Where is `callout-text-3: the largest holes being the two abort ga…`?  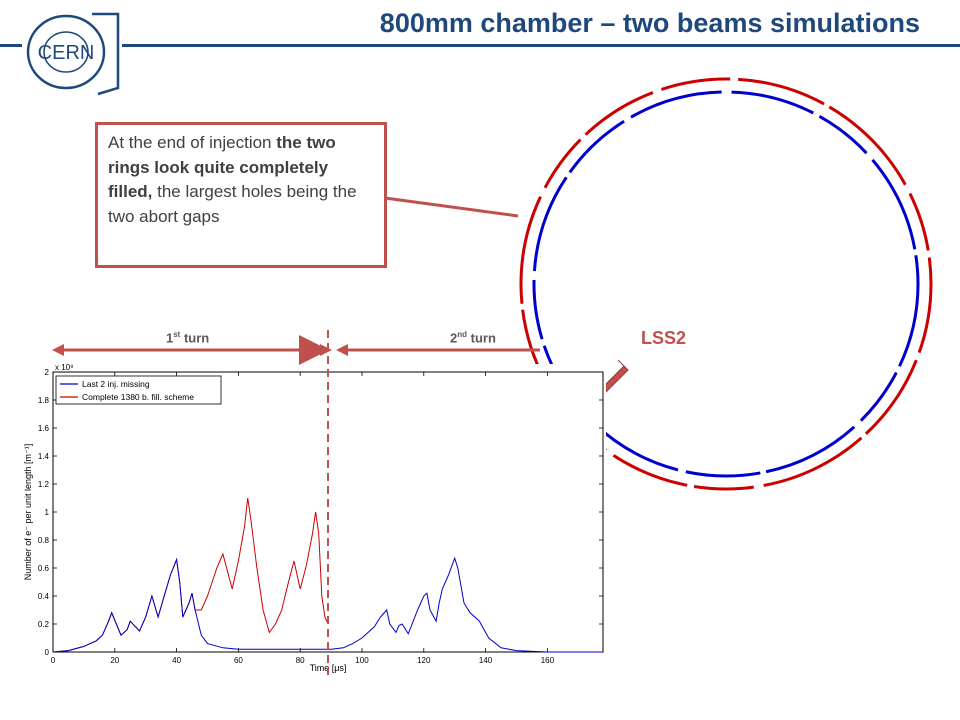
callout-text-3: the largest holes being the two abort ga… is located at coordinates (232, 204).